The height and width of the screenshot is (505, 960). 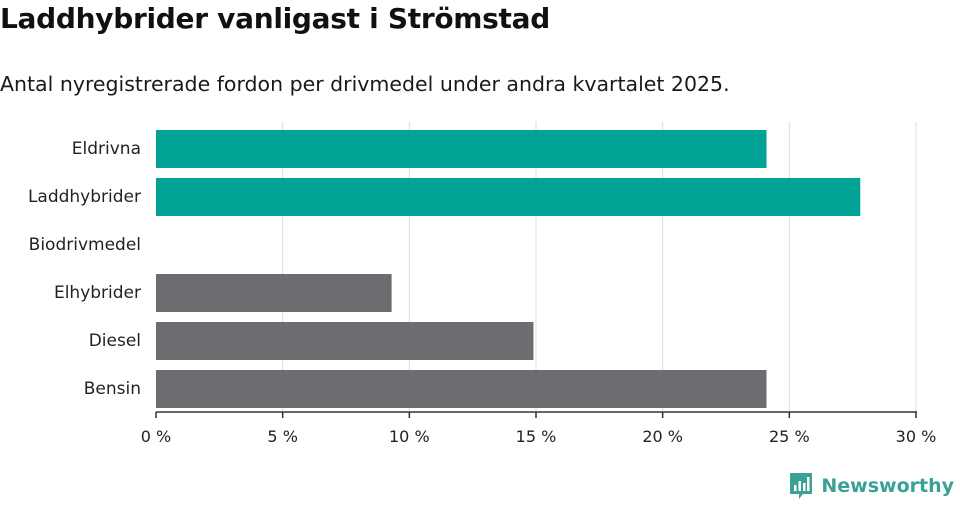 I want to click on x-tick-label: 0 %, so click(x=156, y=436).